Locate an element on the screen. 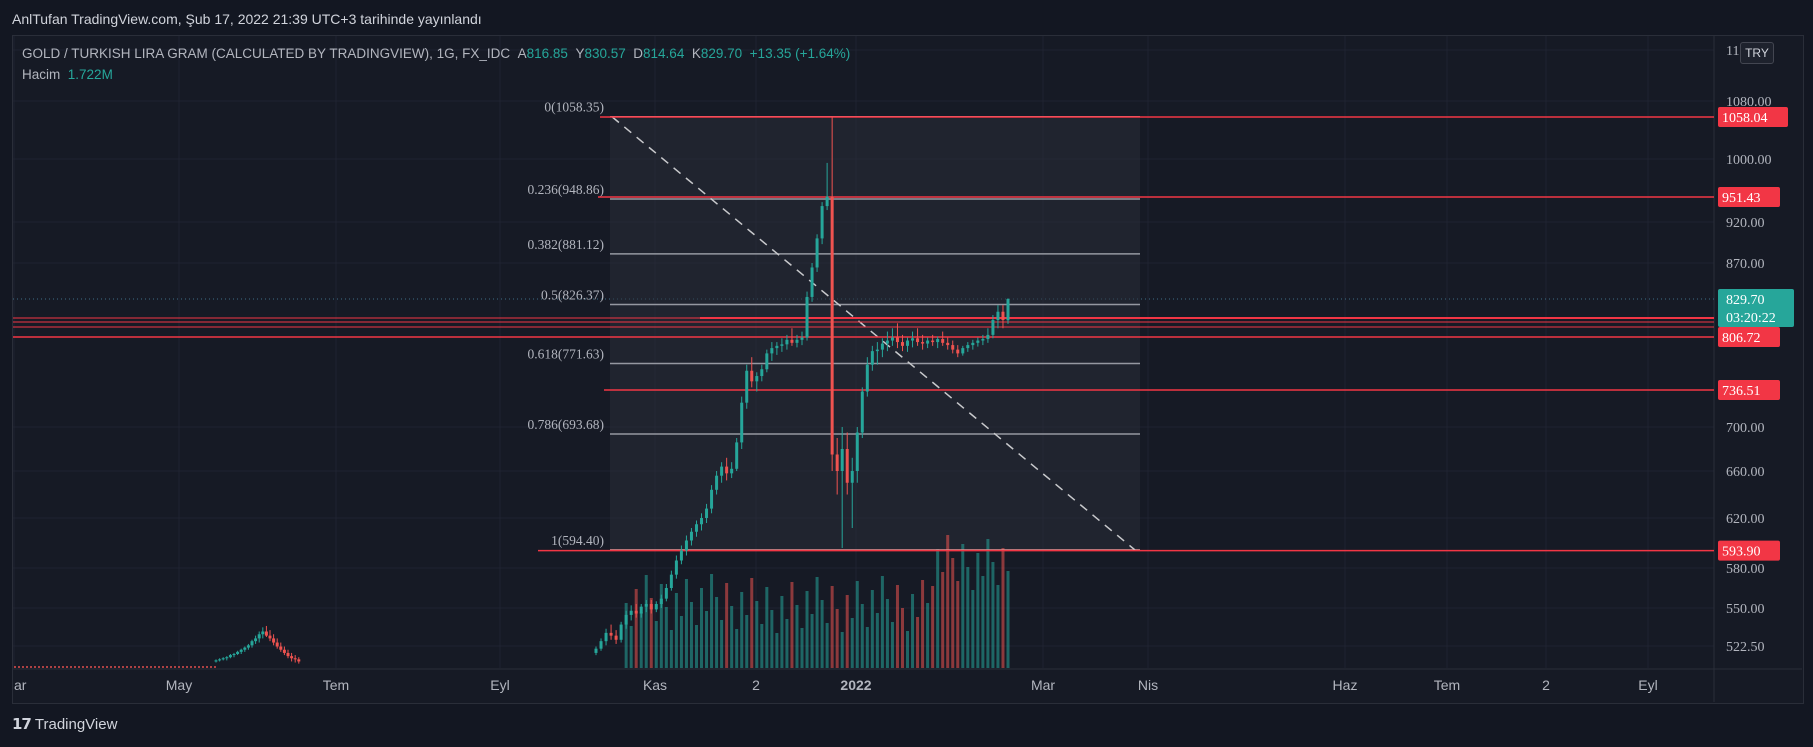 This screenshot has height=747, width=1813. fib-label: 0.5(826.37) is located at coordinates (572, 295).